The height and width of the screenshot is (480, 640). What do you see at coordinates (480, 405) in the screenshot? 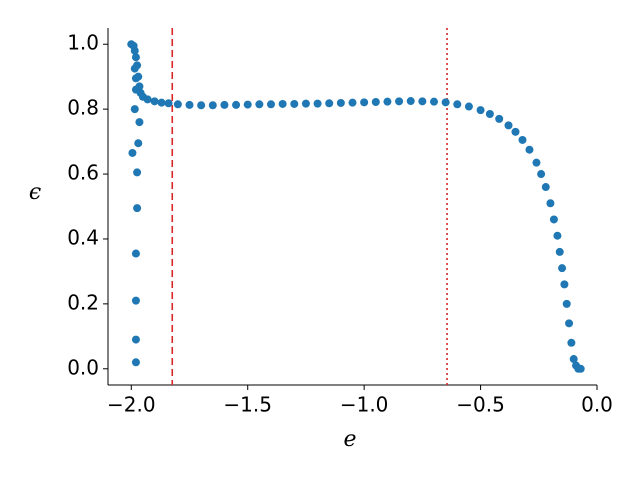
I see `x-tick-label: −0.5` at bounding box center [480, 405].